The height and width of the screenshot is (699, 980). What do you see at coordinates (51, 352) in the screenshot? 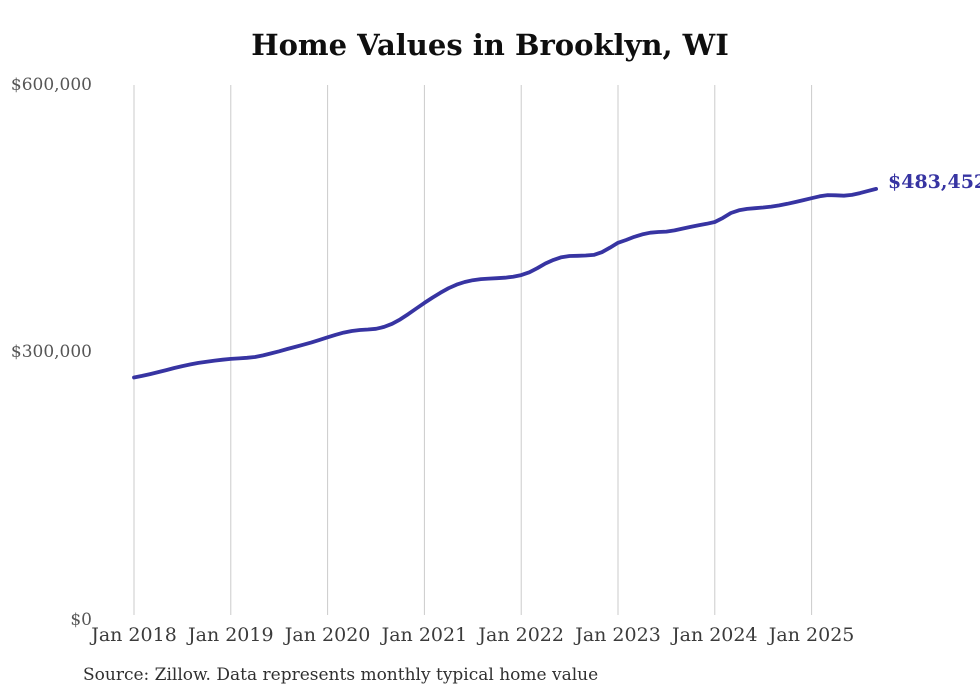
I see `y-axis-tick-label-300k: $300,000` at bounding box center [51, 352].